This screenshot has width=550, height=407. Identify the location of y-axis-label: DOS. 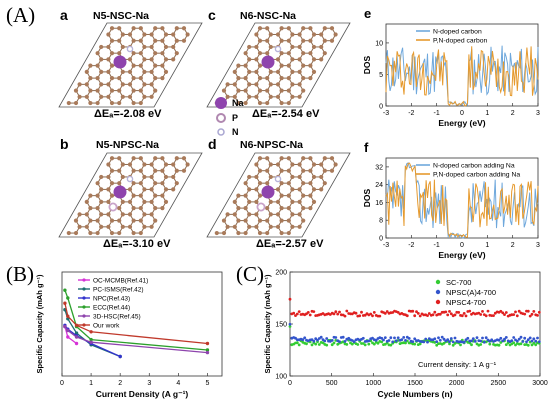
(367, 64).